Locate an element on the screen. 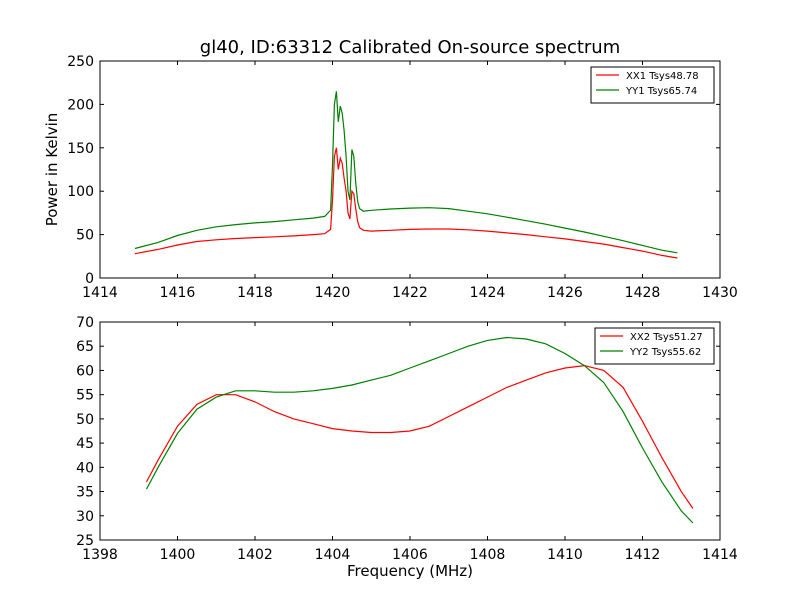 The width and height of the screenshot is (800, 600). y-tick-label: 60 is located at coordinates (85, 371).